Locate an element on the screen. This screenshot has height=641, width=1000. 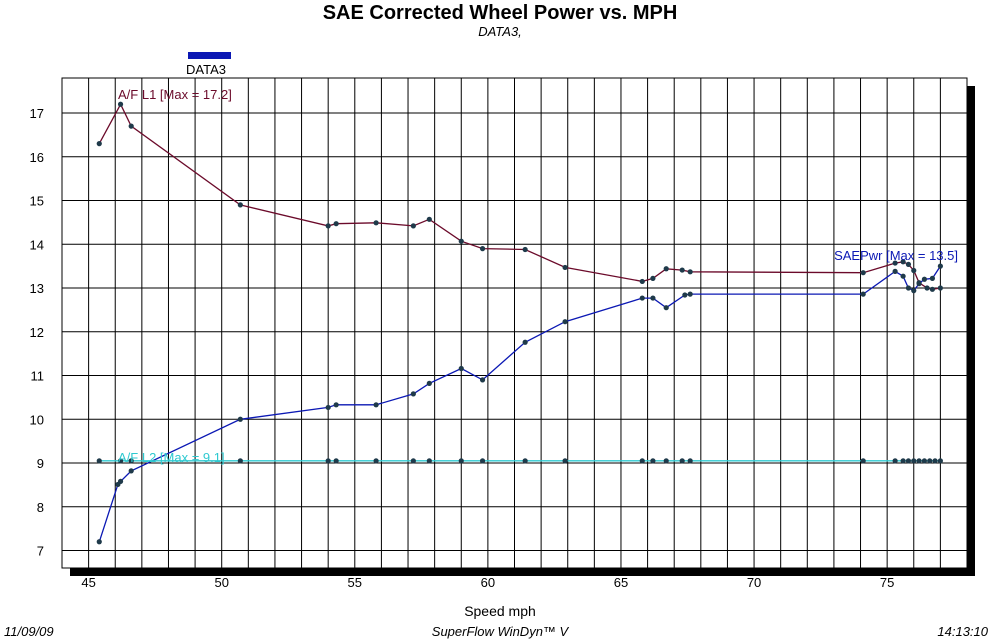
y-tick-label: 15 is located at coordinates (37, 201).